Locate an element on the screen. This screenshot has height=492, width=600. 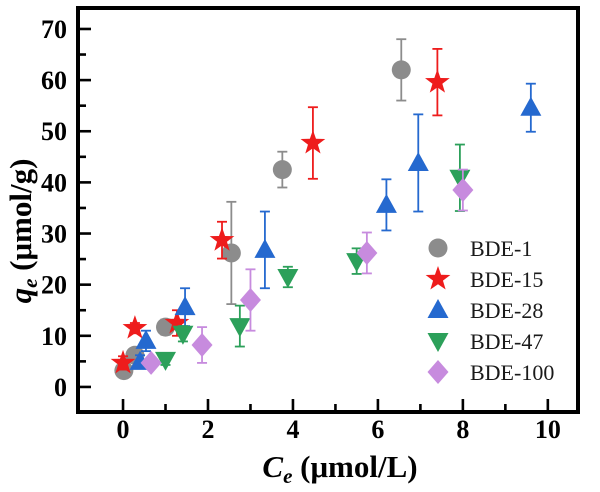
legend-item-BDE-100: BDE-100 is located at coordinates (490, 372).